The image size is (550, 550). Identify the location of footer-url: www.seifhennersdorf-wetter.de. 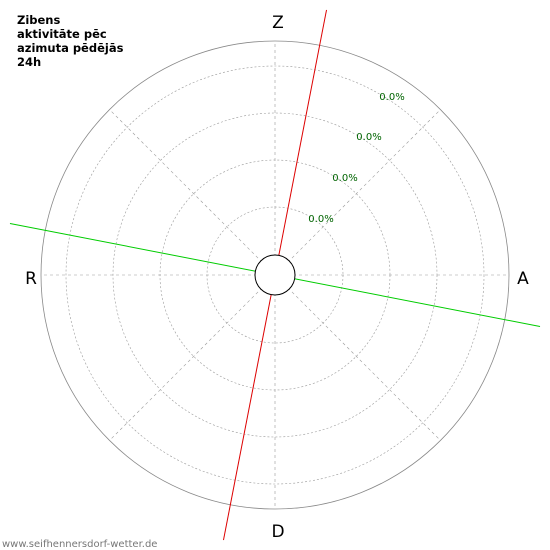
(80, 544).